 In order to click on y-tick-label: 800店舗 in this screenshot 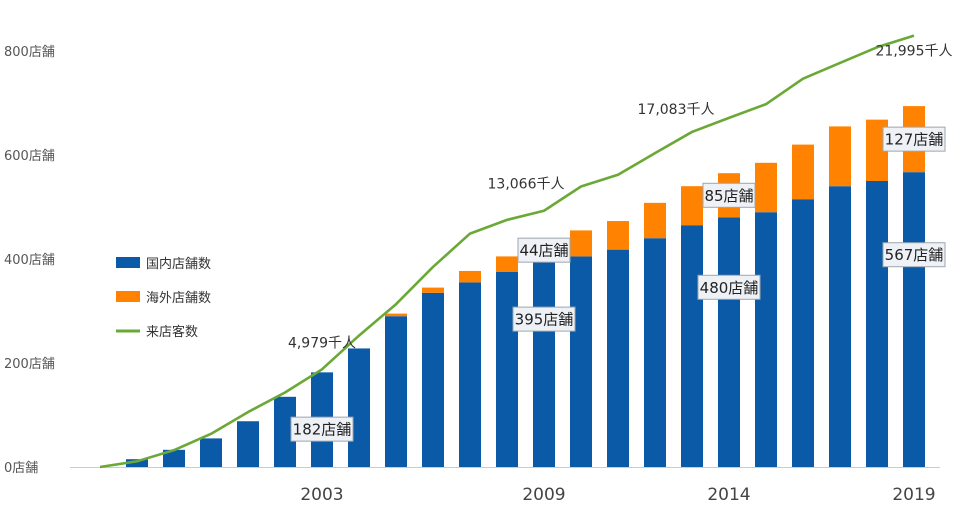, I will do `click(29, 52)`.